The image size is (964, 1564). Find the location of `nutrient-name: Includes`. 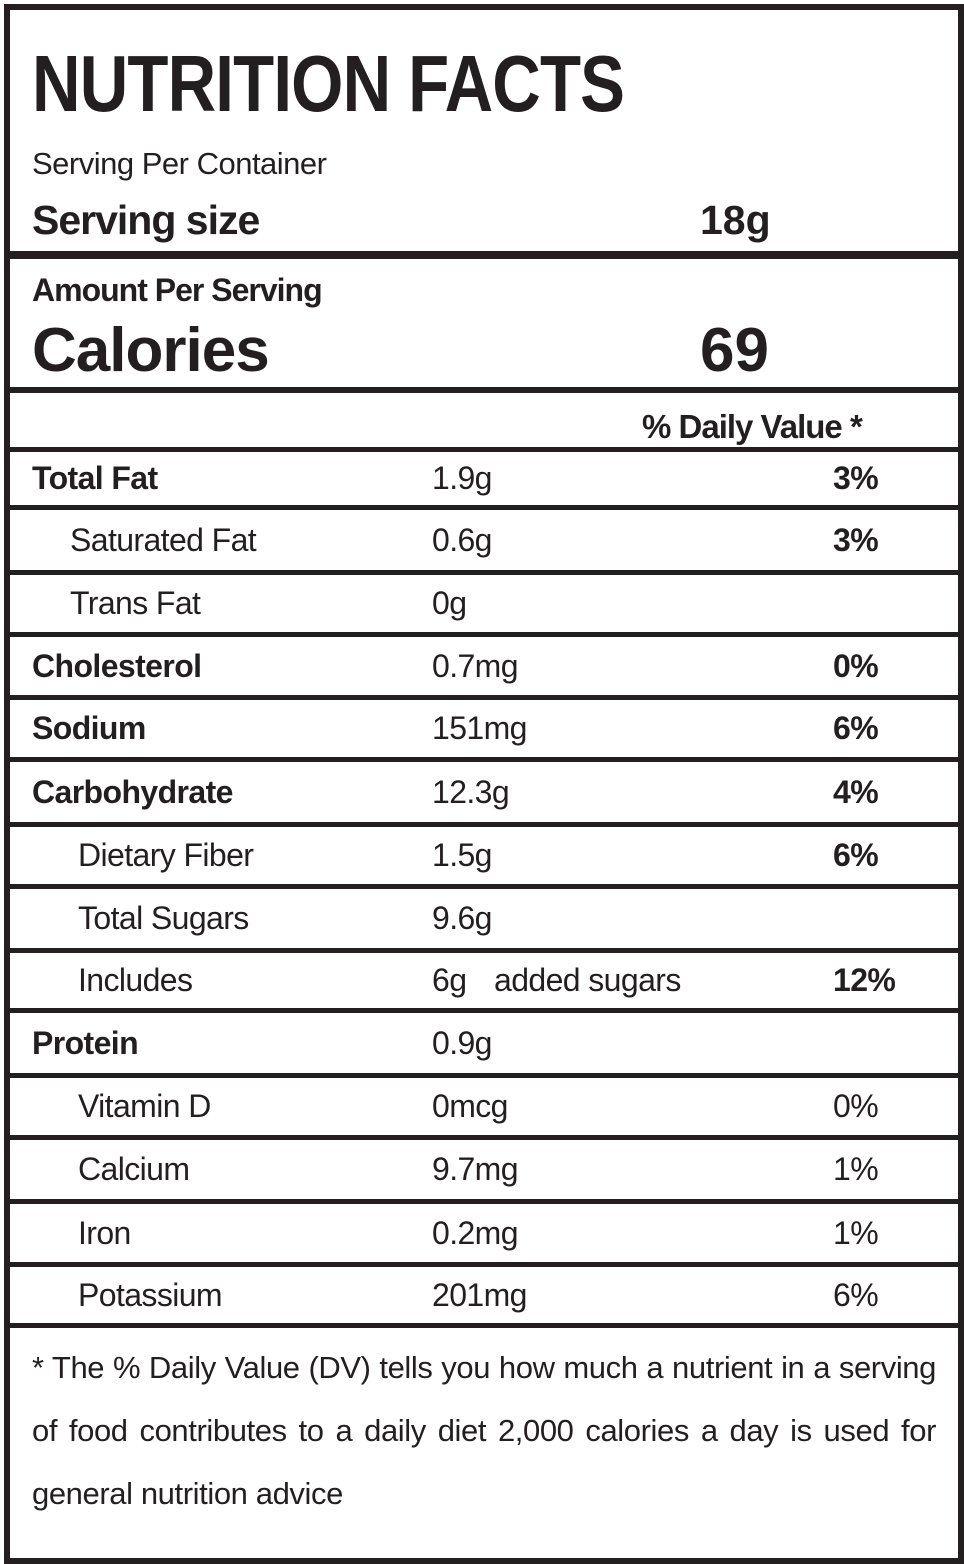

nutrient-name: Includes is located at coordinates (135, 980).